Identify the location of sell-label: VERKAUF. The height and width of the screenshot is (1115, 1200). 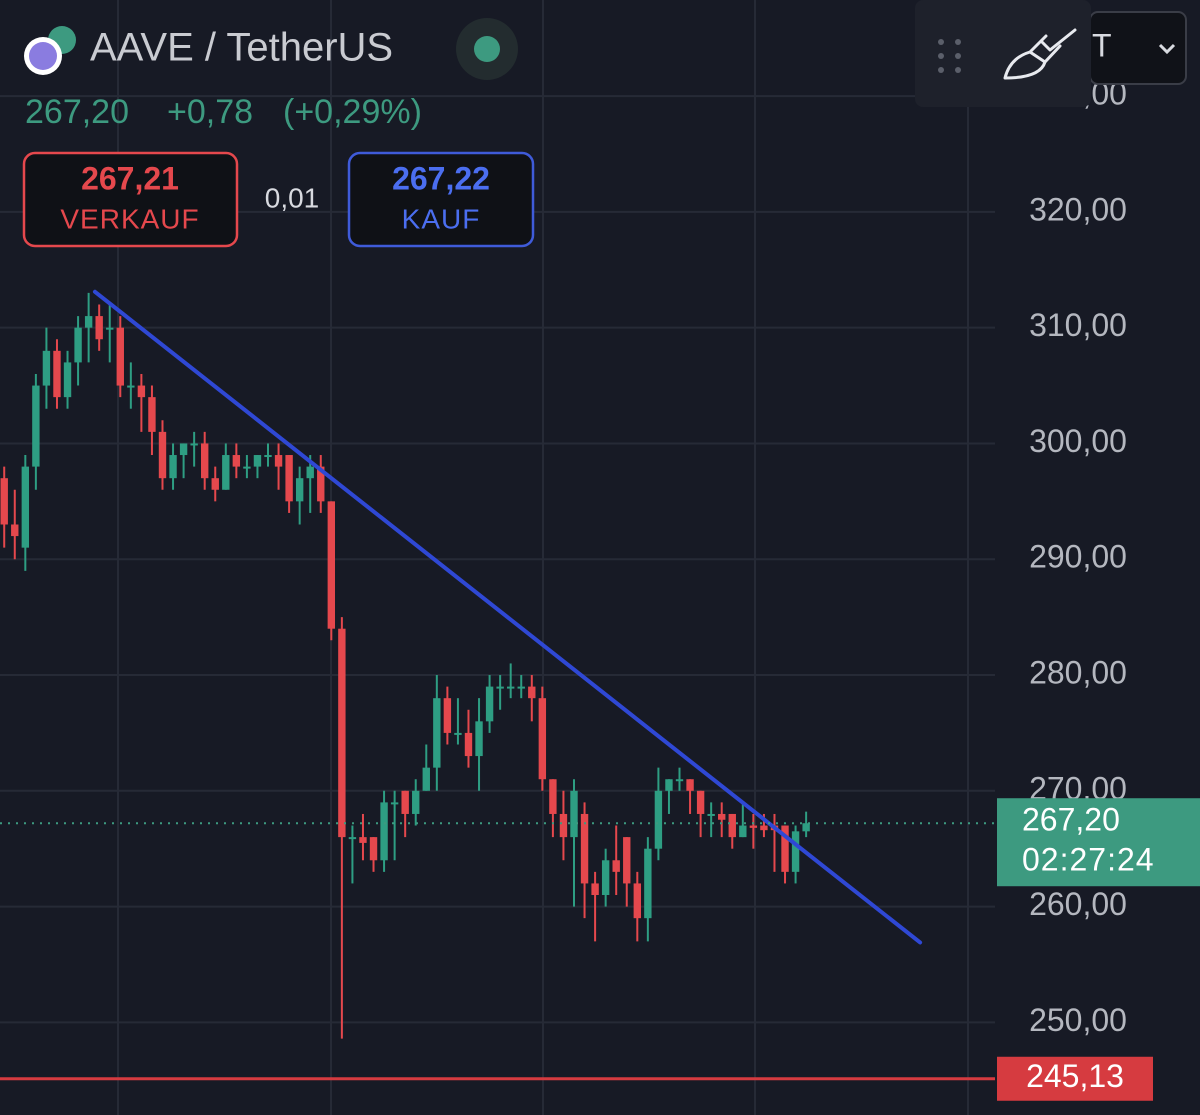
(129, 218).